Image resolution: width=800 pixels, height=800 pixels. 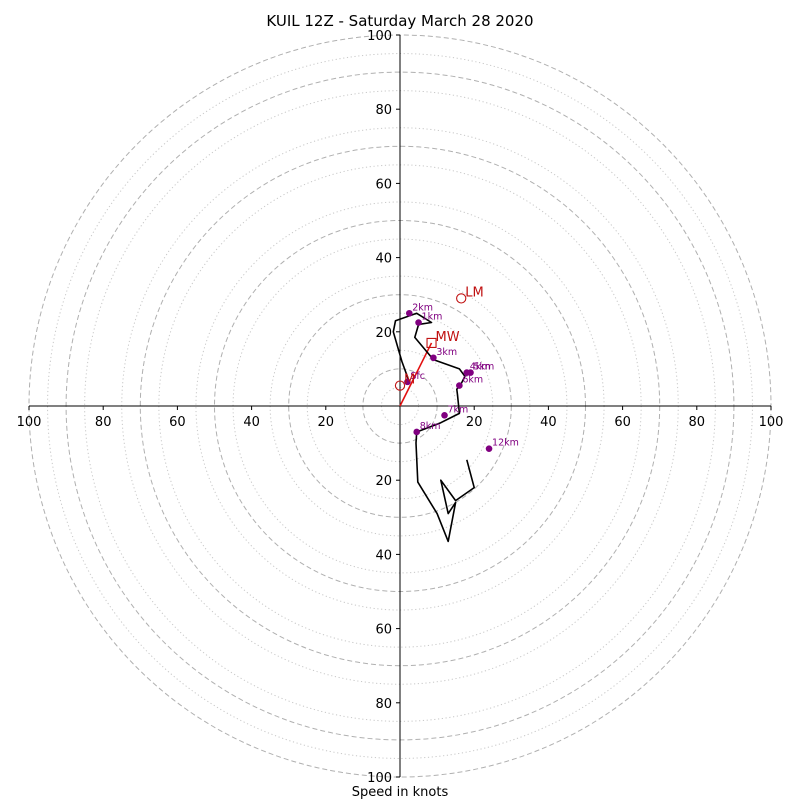 I want to click on height-label-8km: 8km, so click(x=430, y=426).